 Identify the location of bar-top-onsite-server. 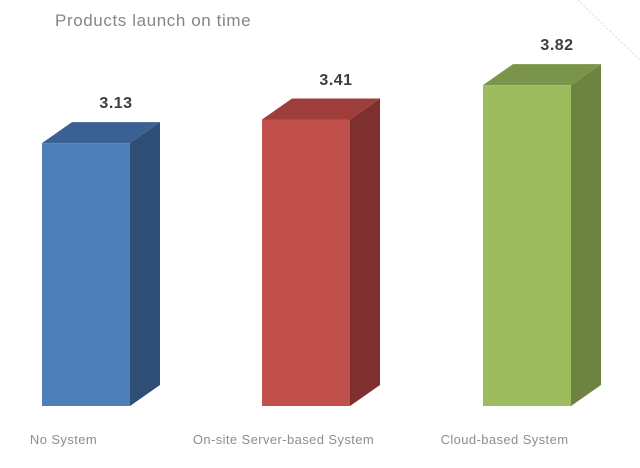
(321, 109).